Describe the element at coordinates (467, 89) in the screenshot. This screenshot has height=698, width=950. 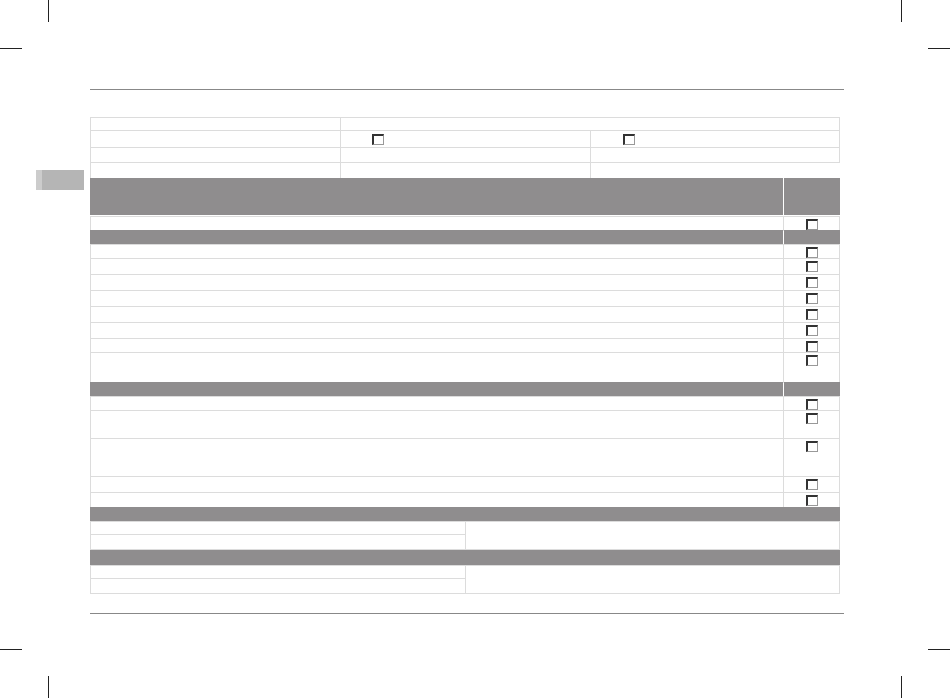
I see `top-rule` at that location.